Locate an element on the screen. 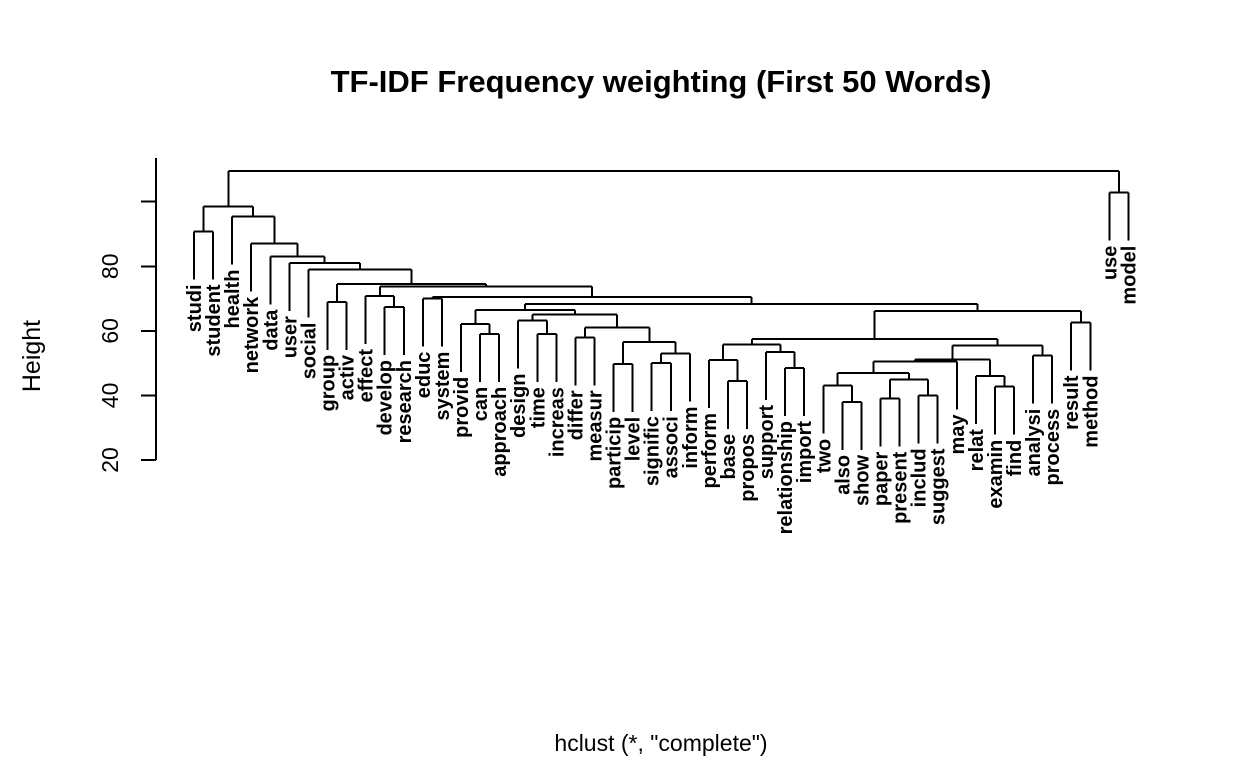 This screenshot has width=1248, height=768. leaf-label-find: find is located at coordinates (1015, 458).